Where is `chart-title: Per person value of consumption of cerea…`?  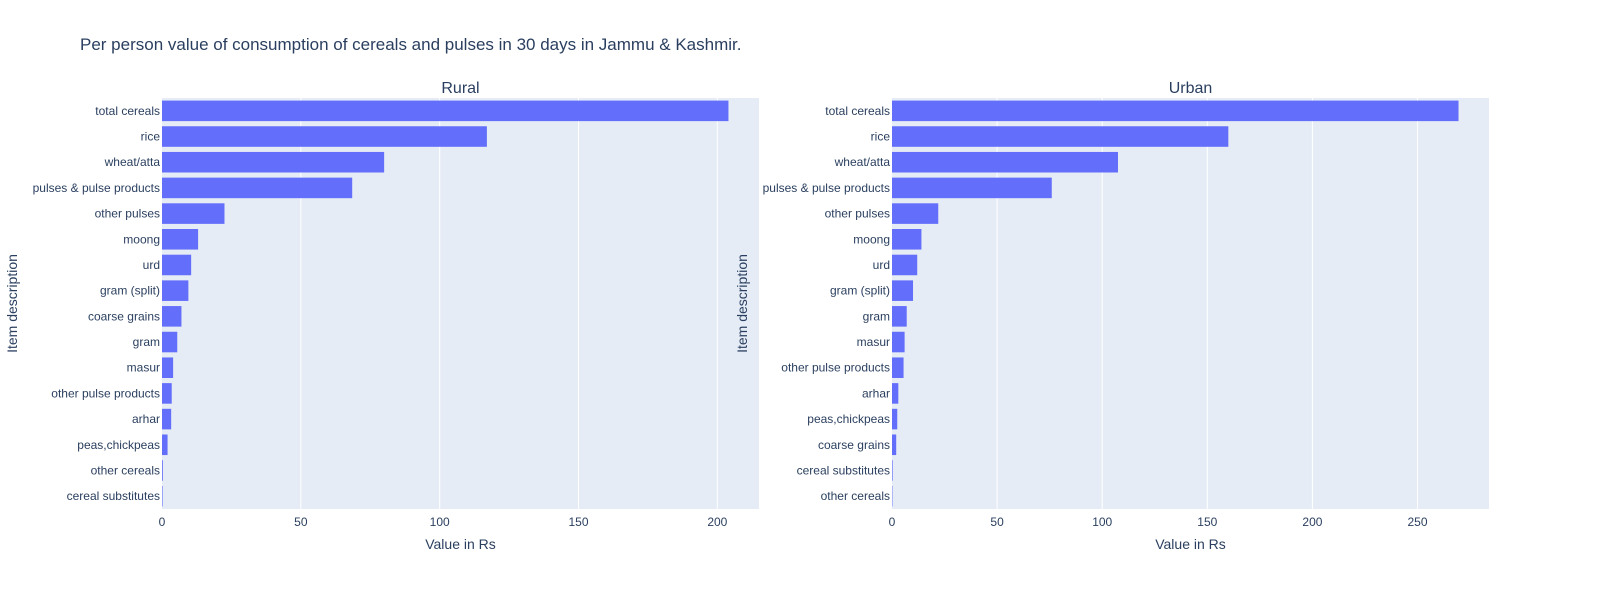 chart-title: Per person value of consumption of cerea… is located at coordinates (410, 44).